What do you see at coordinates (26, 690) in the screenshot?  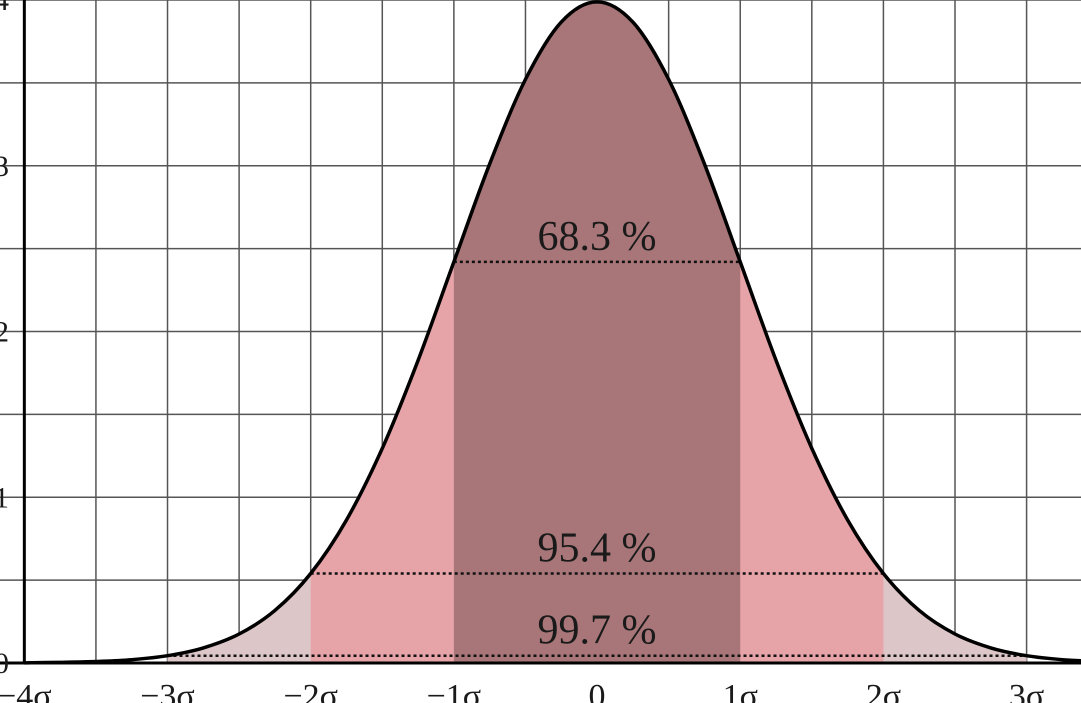 I see `x-tick-label: −4σ` at bounding box center [26, 690].